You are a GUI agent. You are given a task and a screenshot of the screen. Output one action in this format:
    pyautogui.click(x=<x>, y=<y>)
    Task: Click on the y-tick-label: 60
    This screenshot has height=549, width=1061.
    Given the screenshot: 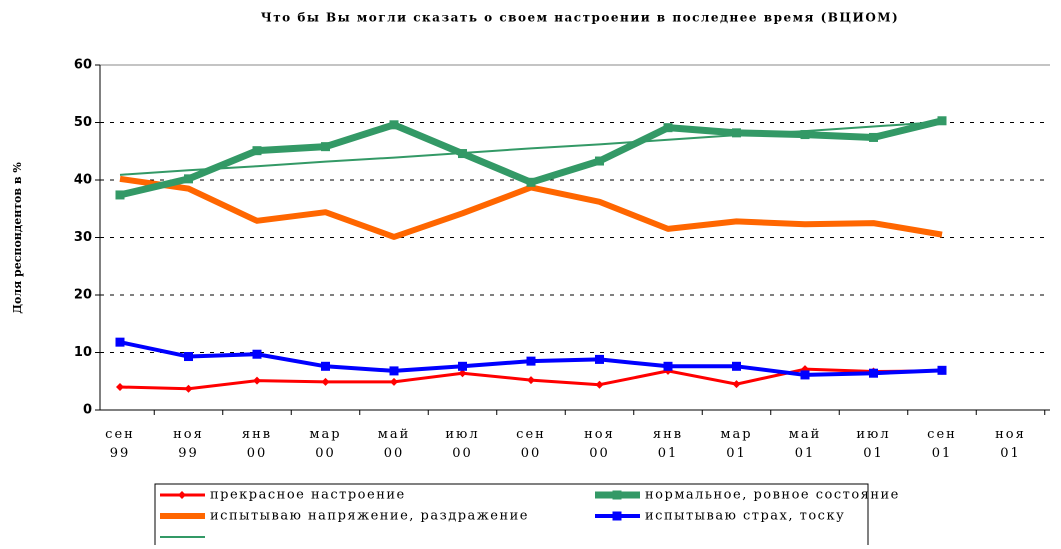 What is the action you would take?
    pyautogui.click(x=83, y=65)
    